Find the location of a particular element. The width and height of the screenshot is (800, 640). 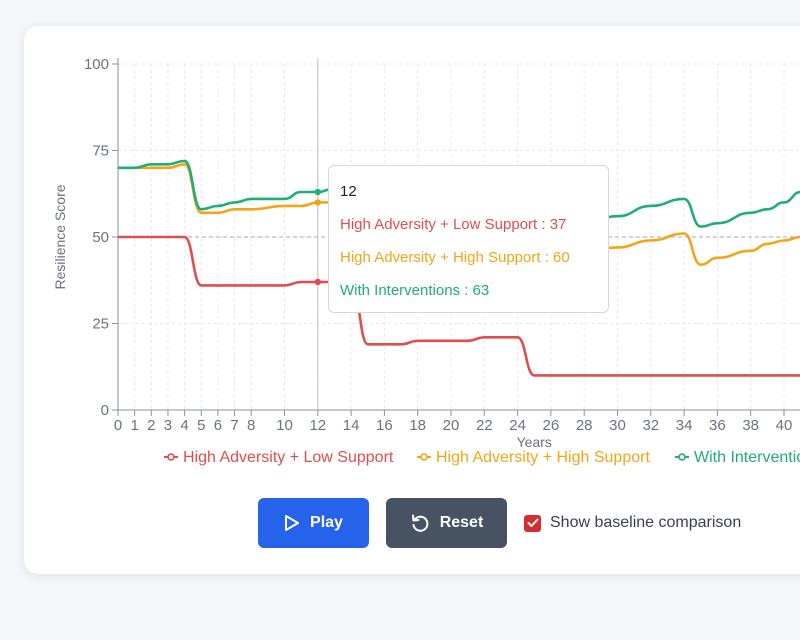

x-tick-label: 6 is located at coordinates (218, 425).